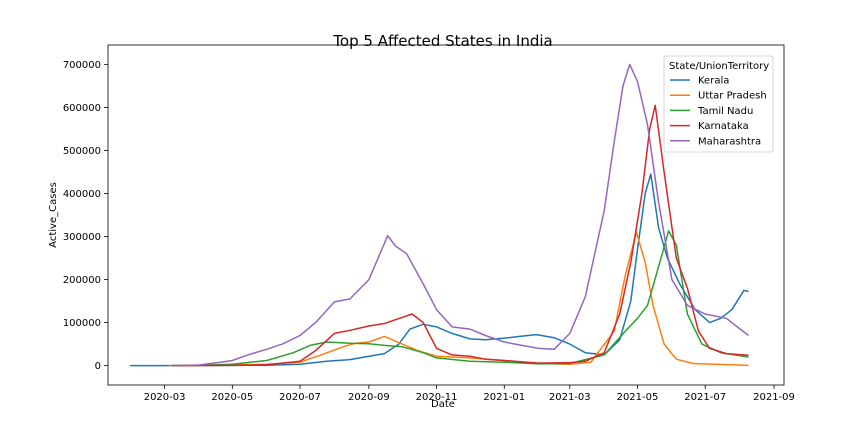  Describe the element at coordinates (570, 397) in the screenshot. I see `x-tick-label: 2021-03` at that location.